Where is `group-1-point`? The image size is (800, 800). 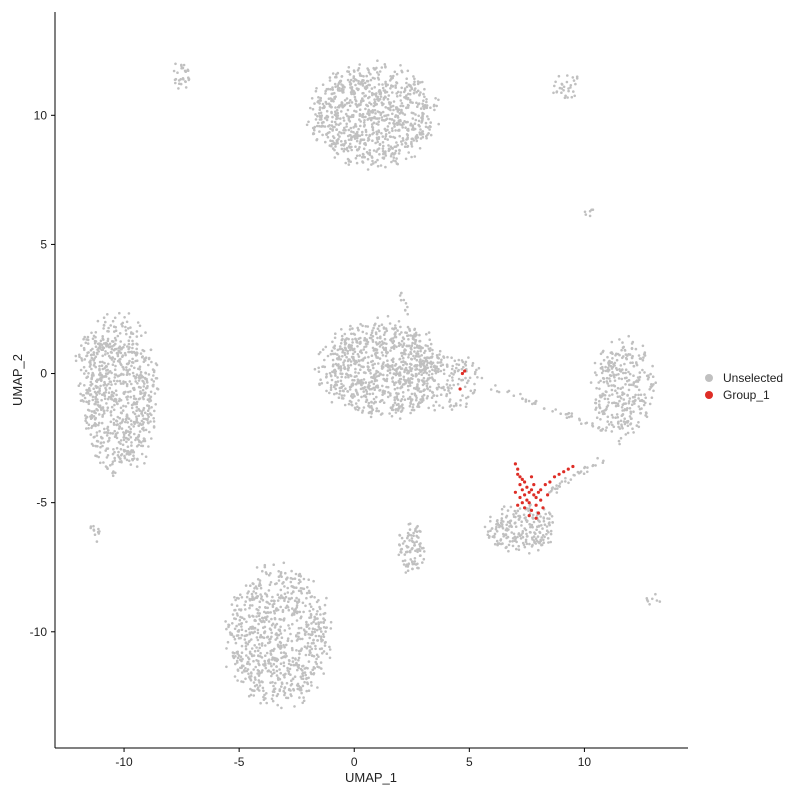
group-1-point is located at coordinates (527, 500).